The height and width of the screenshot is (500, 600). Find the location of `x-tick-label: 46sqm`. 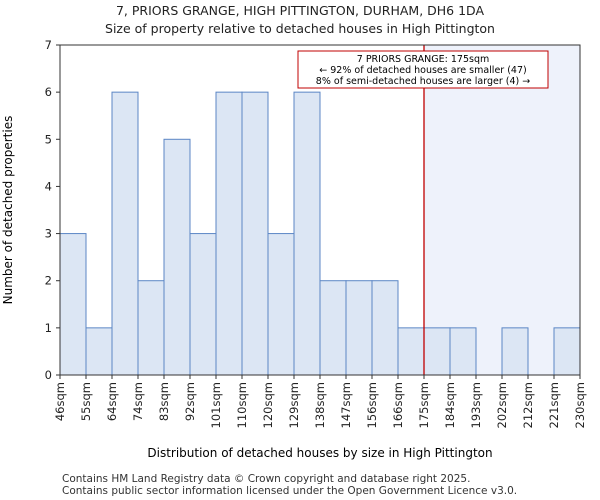

x-tick-label: 46sqm is located at coordinates (60, 401).